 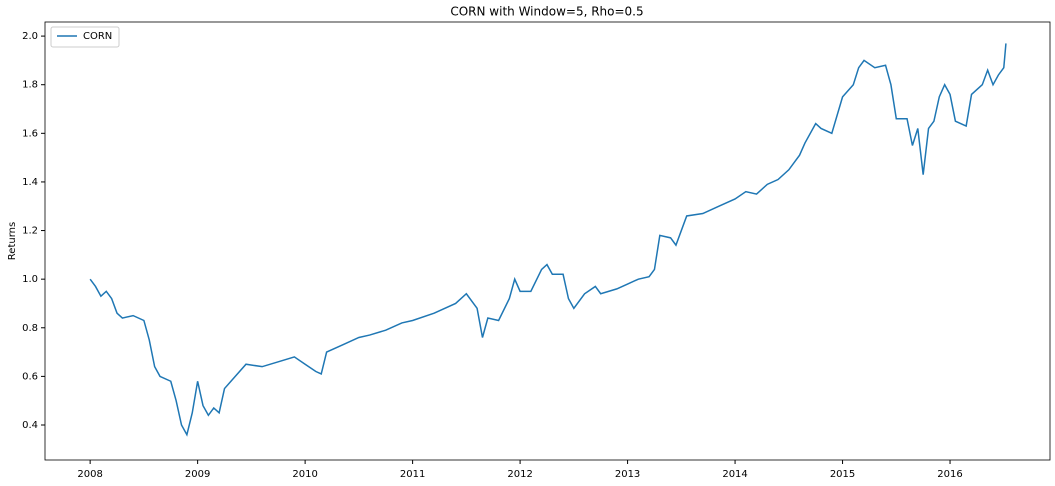 I want to click on y-tick-label: 1.2, so click(x=30, y=231).